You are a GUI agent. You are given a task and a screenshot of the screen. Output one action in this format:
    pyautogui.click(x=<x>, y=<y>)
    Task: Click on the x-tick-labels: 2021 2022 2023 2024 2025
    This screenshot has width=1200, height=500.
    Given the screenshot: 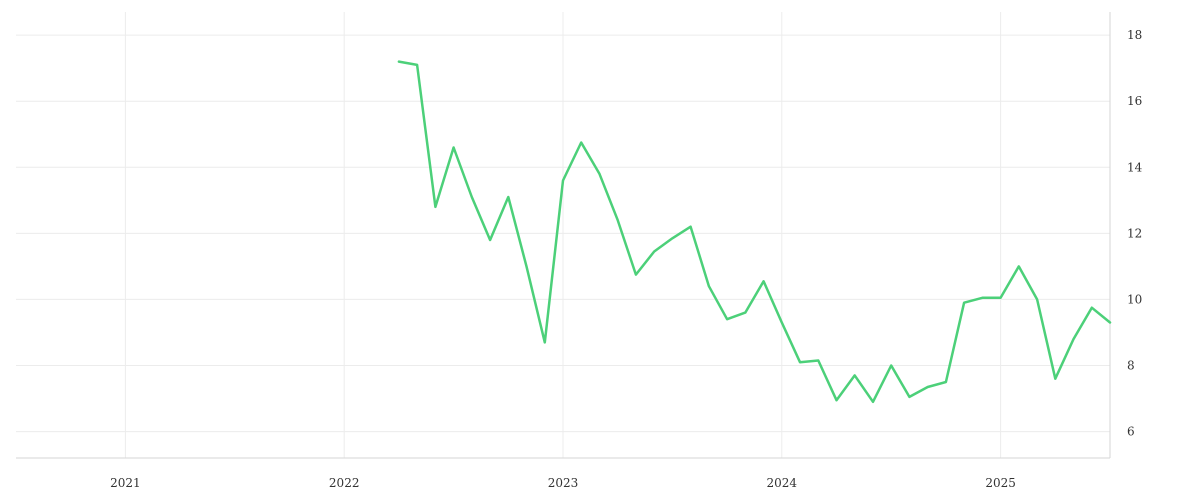 What is the action you would take?
    pyautogui.click(x=563, y=483)
    